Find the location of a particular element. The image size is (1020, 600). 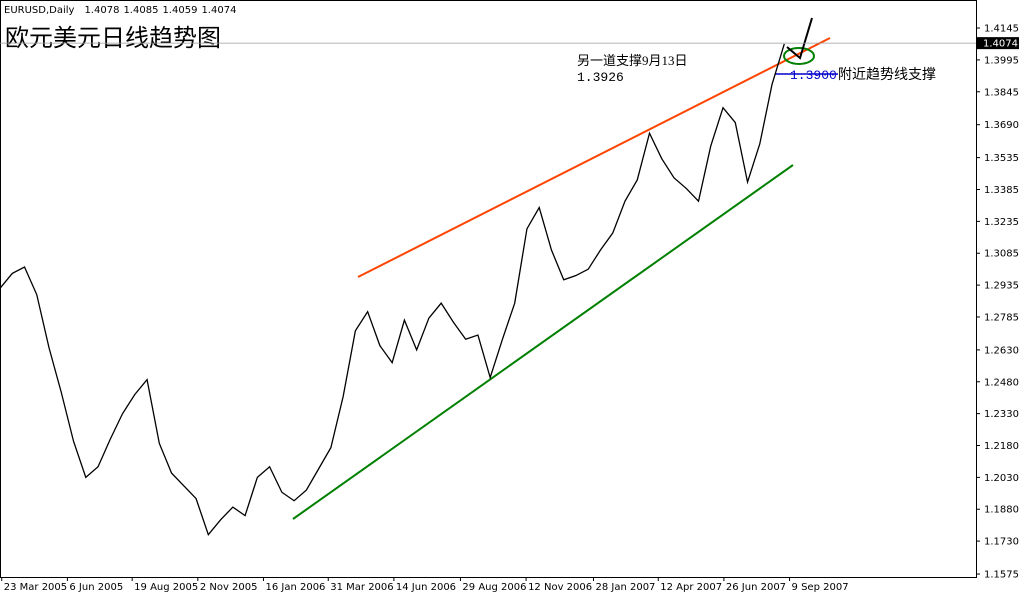

annotation: 1.3900 is located at coordinates (813, 75).